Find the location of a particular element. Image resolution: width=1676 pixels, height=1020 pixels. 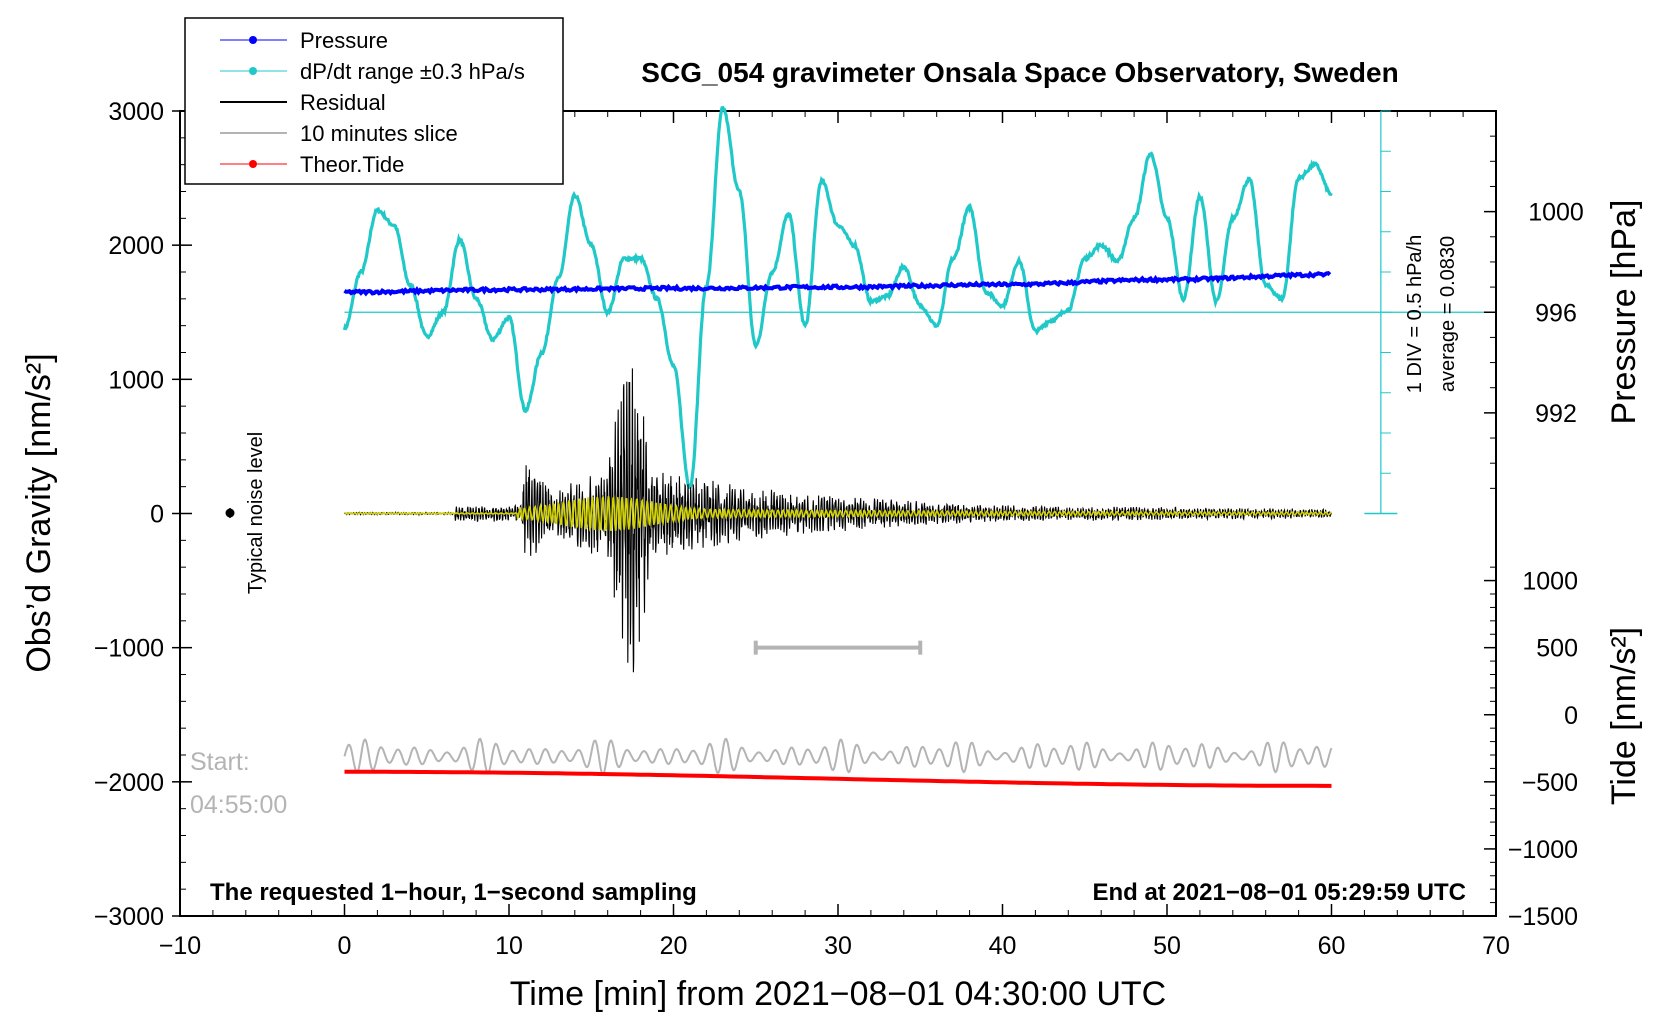

y-tick-label: −1000 is located at coordinates (129, 649).